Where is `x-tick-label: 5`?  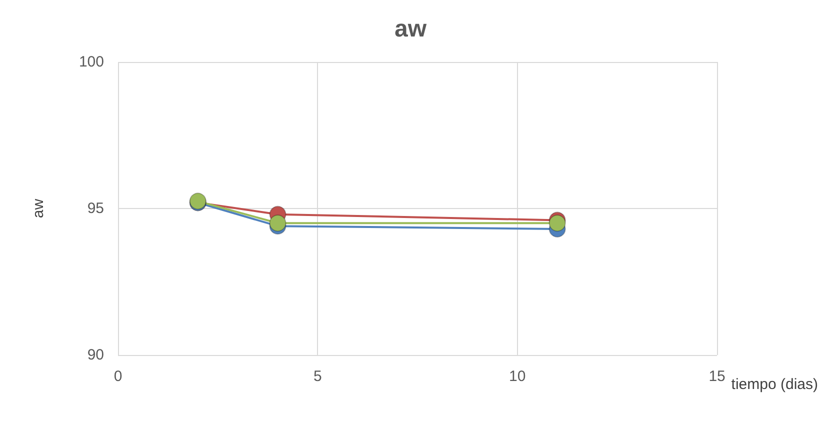
x-tick-label: 5 is located at coordinates (318, 376).